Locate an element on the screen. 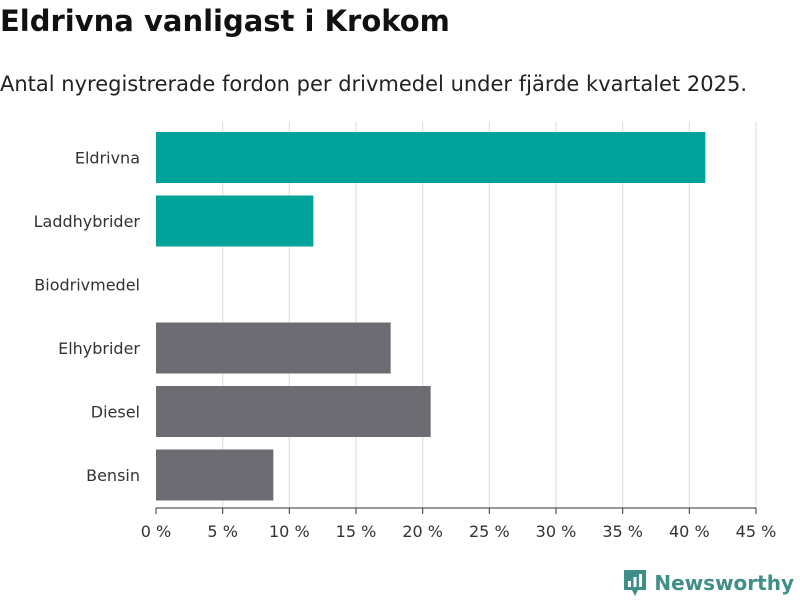  bar-eldrivna is located at coordinates (431, 157).